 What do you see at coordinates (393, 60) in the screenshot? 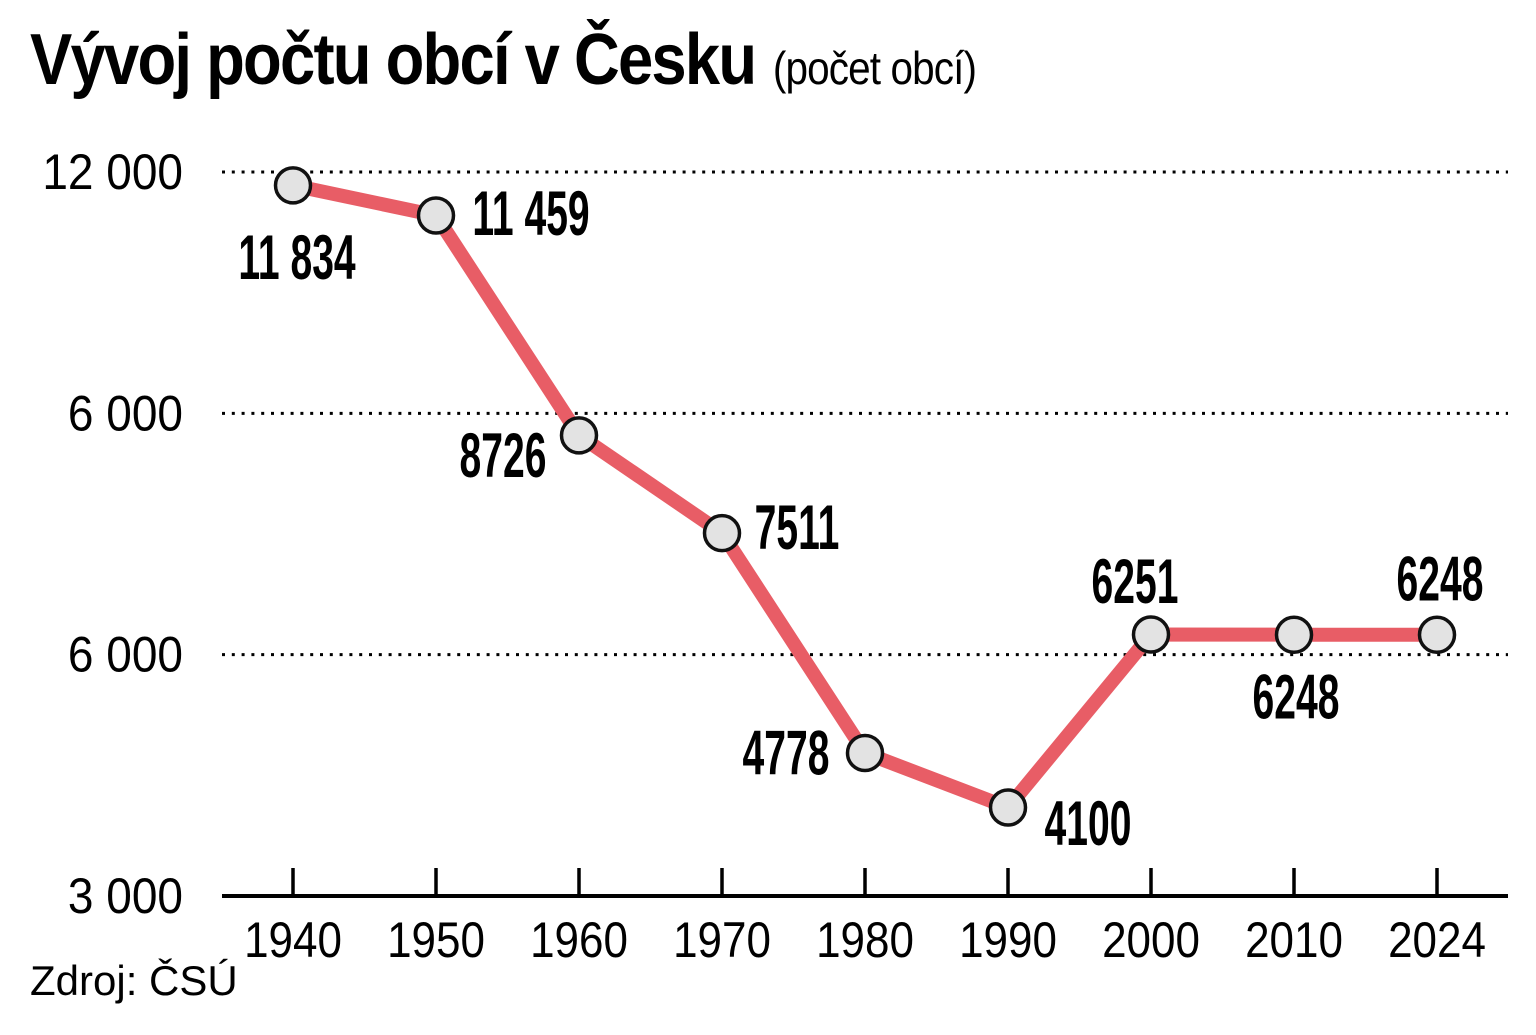
I see `chart-title: Vývoj počtu obcí v Česku` at bounding box center [393, 60].